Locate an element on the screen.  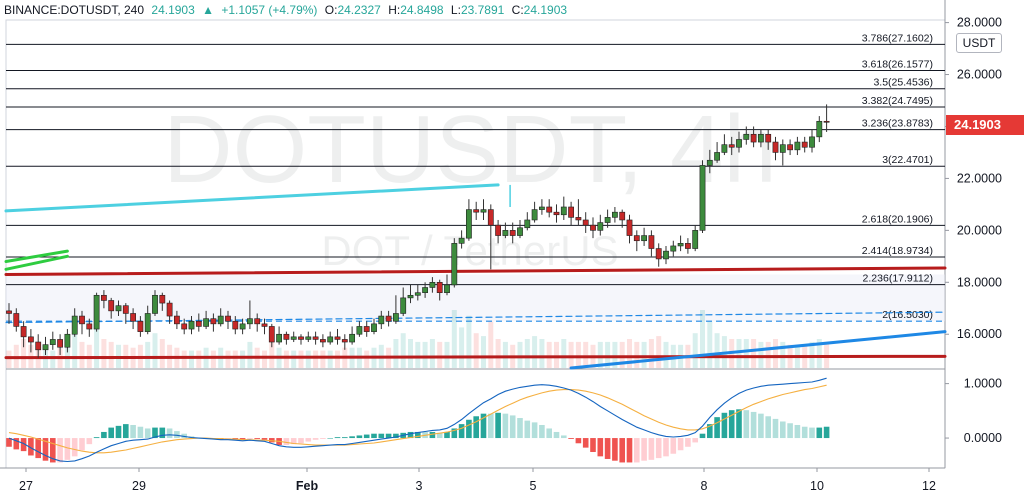
time-axis-label: 3 is located at coordinates (419, 486).